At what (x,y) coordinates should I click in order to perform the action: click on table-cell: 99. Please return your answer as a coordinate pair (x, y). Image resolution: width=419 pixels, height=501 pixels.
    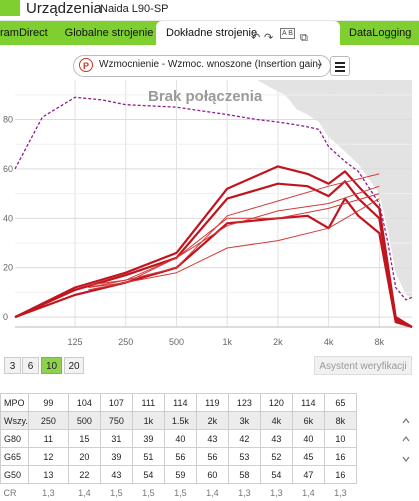
    Looking at the image, I should click on (48, 403).